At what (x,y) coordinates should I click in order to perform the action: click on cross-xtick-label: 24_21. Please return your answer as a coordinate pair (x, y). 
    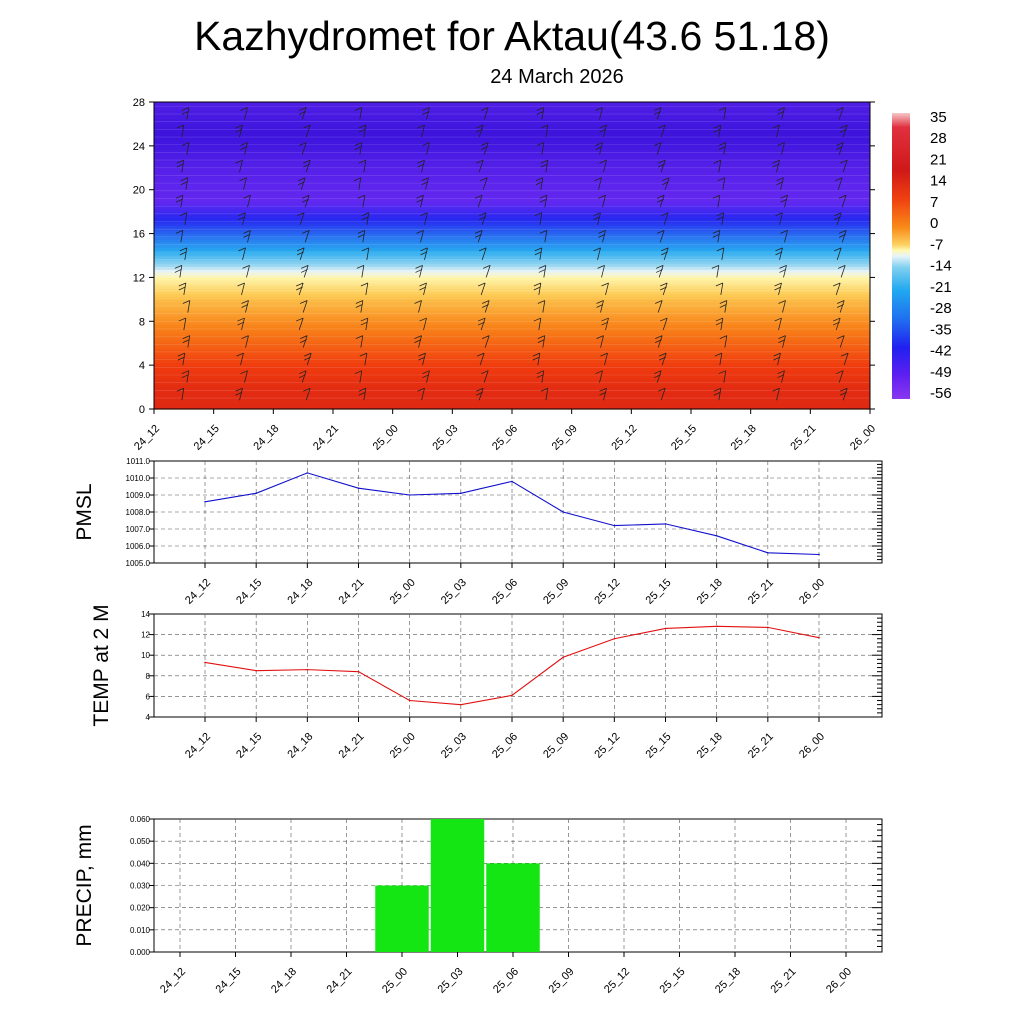
    Looking at the image, I should click on (326, 438).